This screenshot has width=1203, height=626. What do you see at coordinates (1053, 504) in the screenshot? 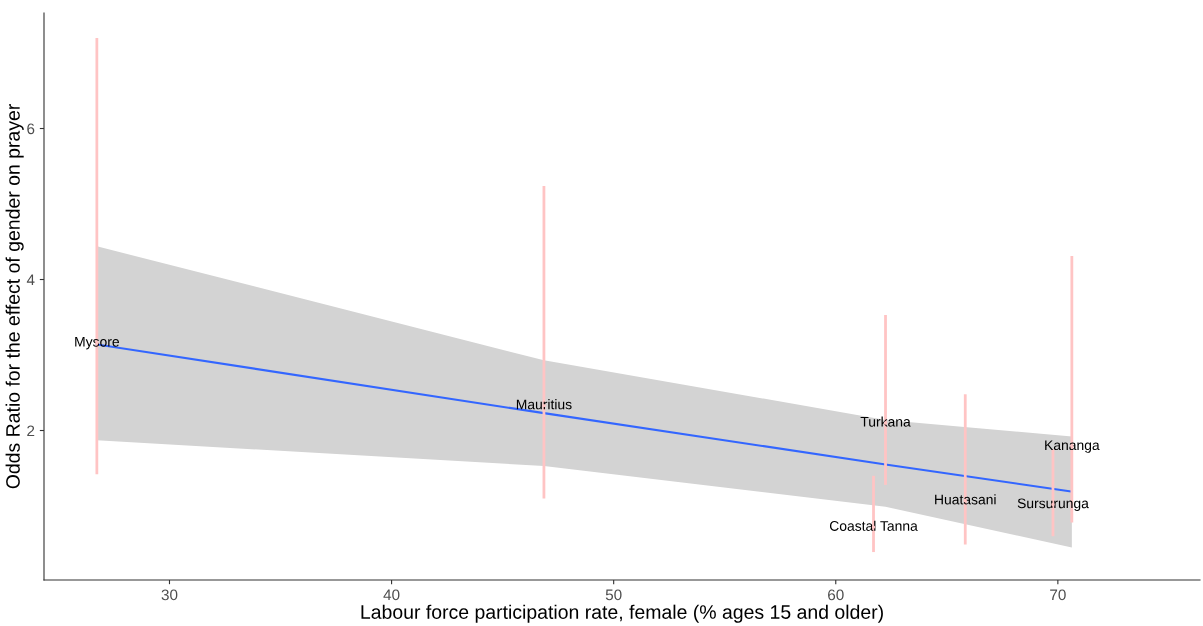
I see `annotation: Sursurunga` at bounding box center [1053, 504].